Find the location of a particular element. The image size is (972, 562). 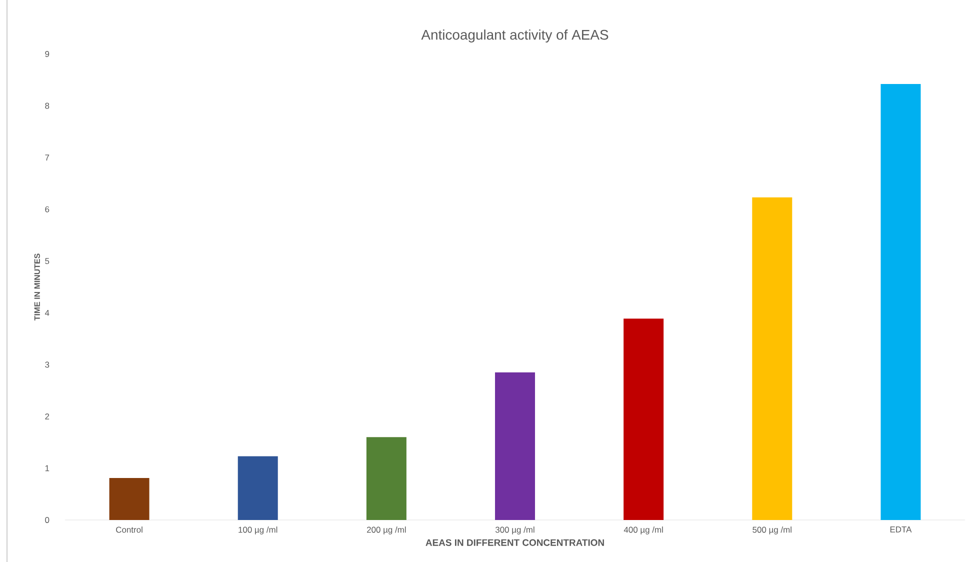

x-tick-label: 500 µg /ml is located at coordinates (772, 530).